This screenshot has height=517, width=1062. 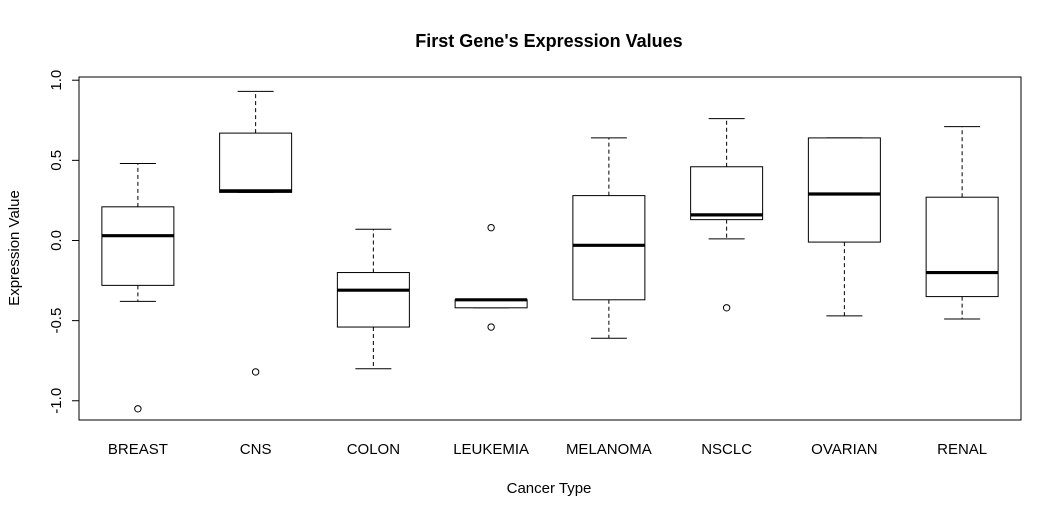 What do you see at coordinates (256, 449) in the screenshot?
I see `x-tick-label: CNS` at bounding box center [256, 449].